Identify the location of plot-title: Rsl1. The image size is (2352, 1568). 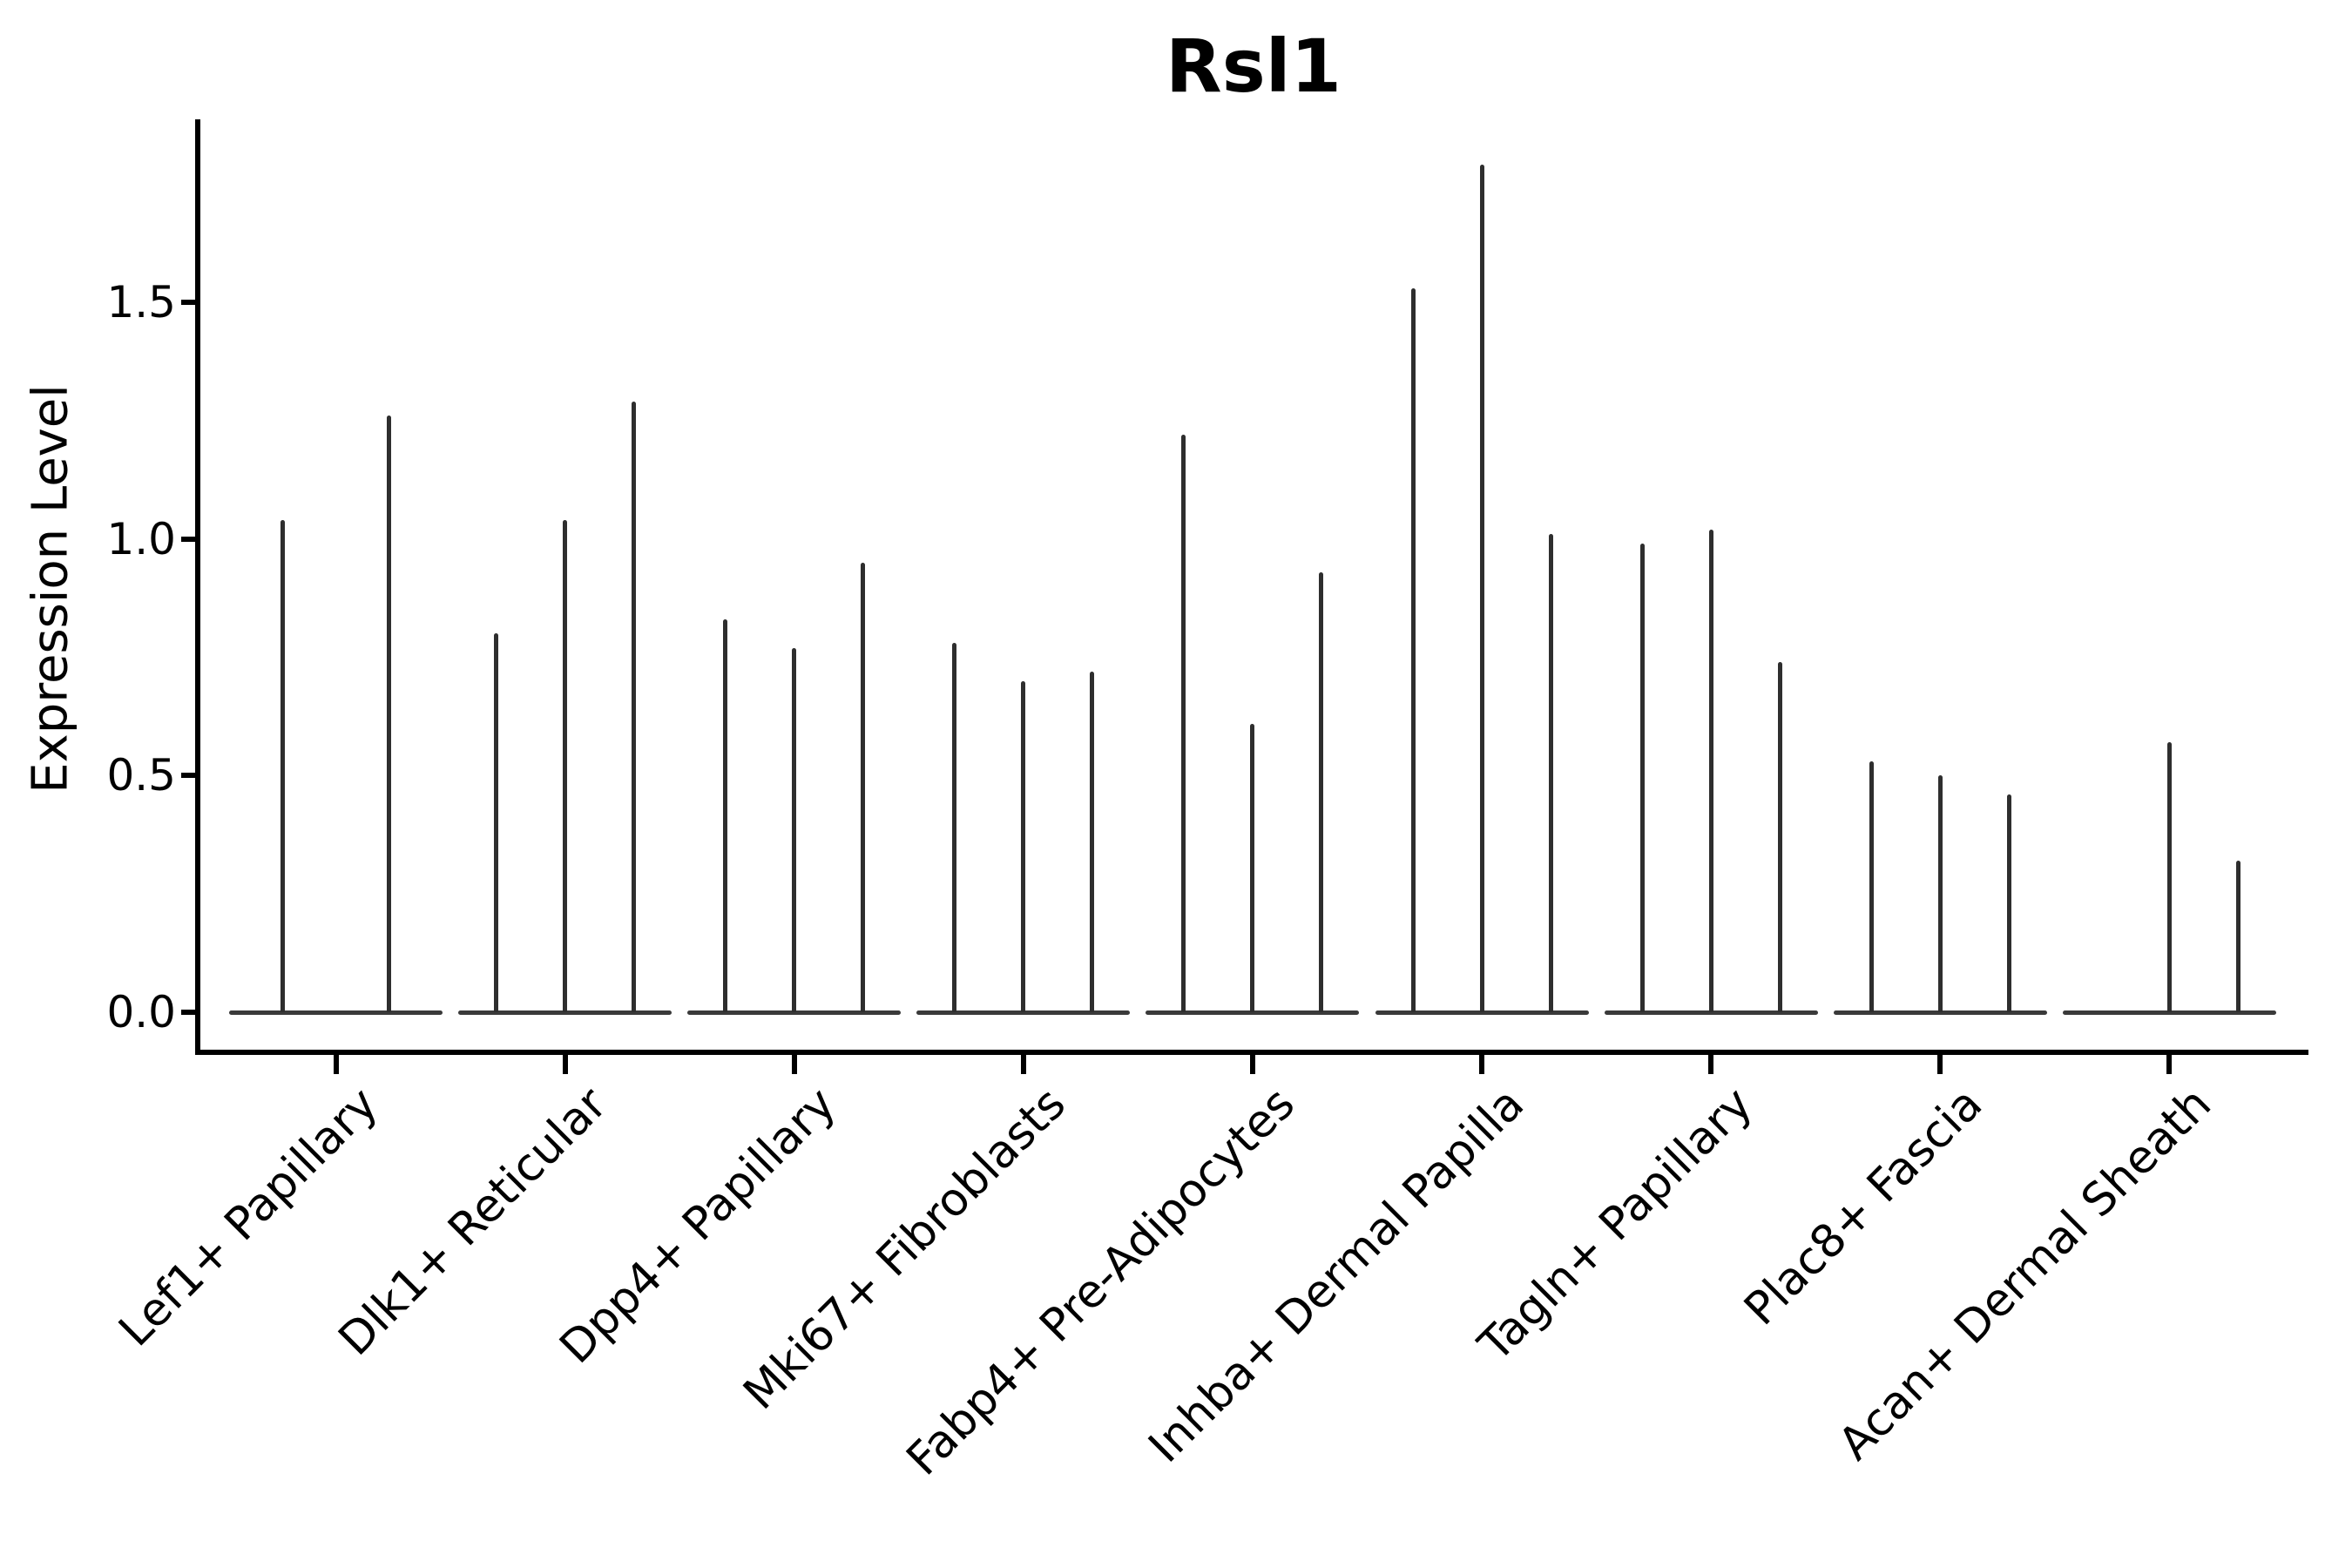
(1254, 66).